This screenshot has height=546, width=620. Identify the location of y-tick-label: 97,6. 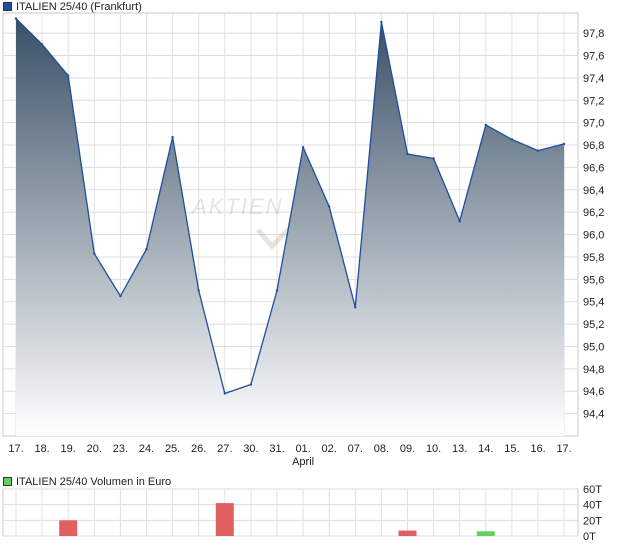
(593, 57).